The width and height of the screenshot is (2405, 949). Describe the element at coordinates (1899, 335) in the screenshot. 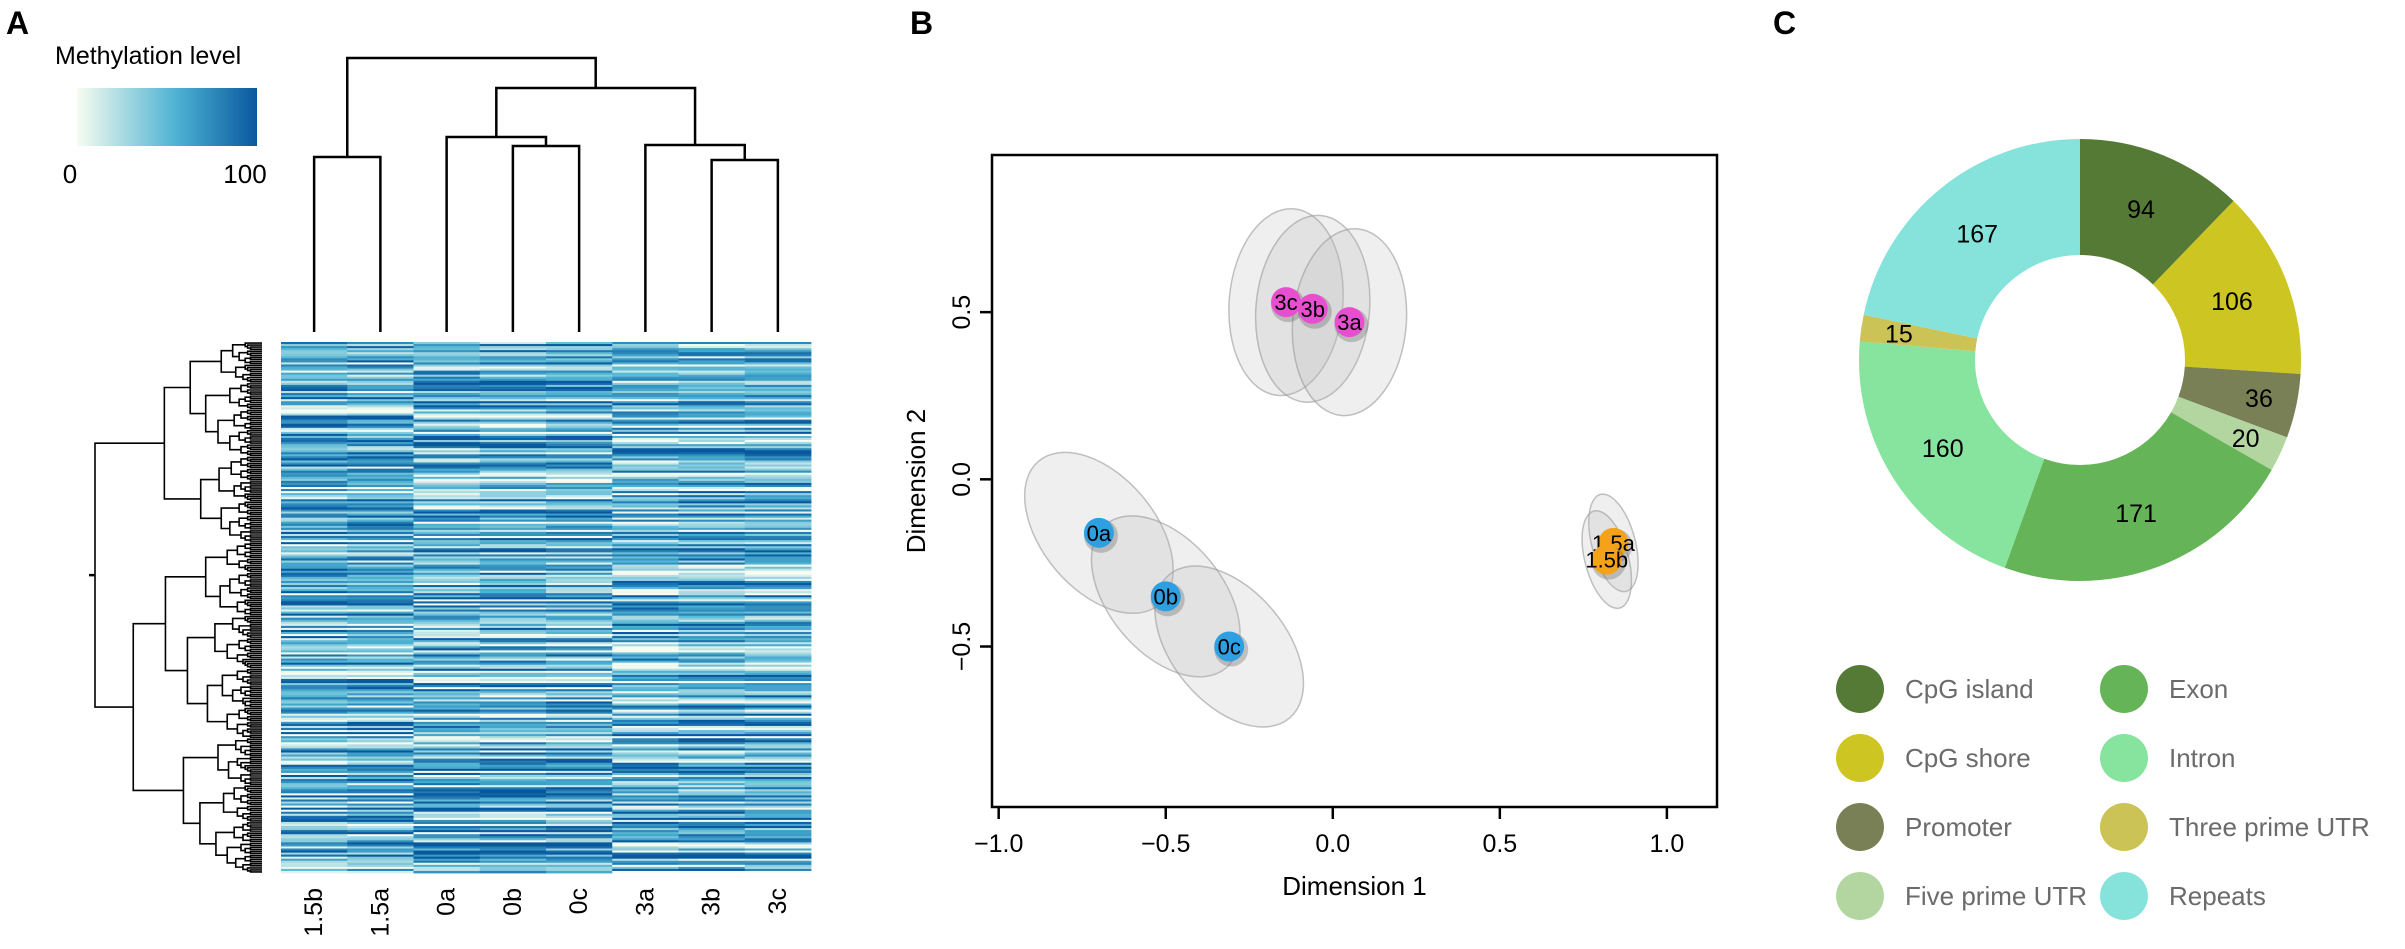

I see `slice-value-label: 15` at that location.